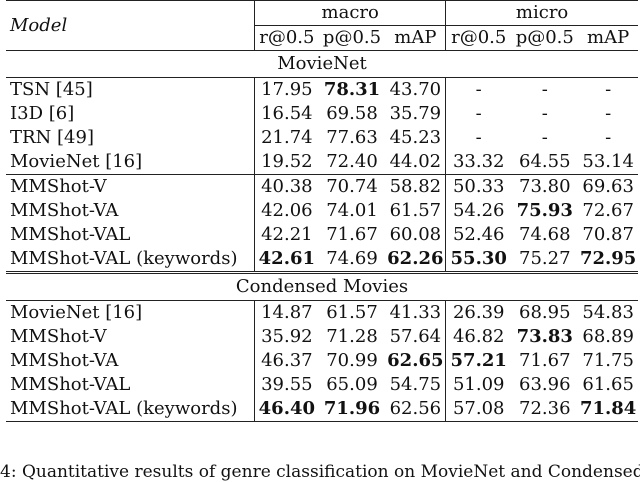 Image resolution: width=640 pixels, height=482 pixels. I want to click on table-row: MMShot-VA 46.37 70.99 62.65 57.21 71.67 71.75, so click(322, 361).